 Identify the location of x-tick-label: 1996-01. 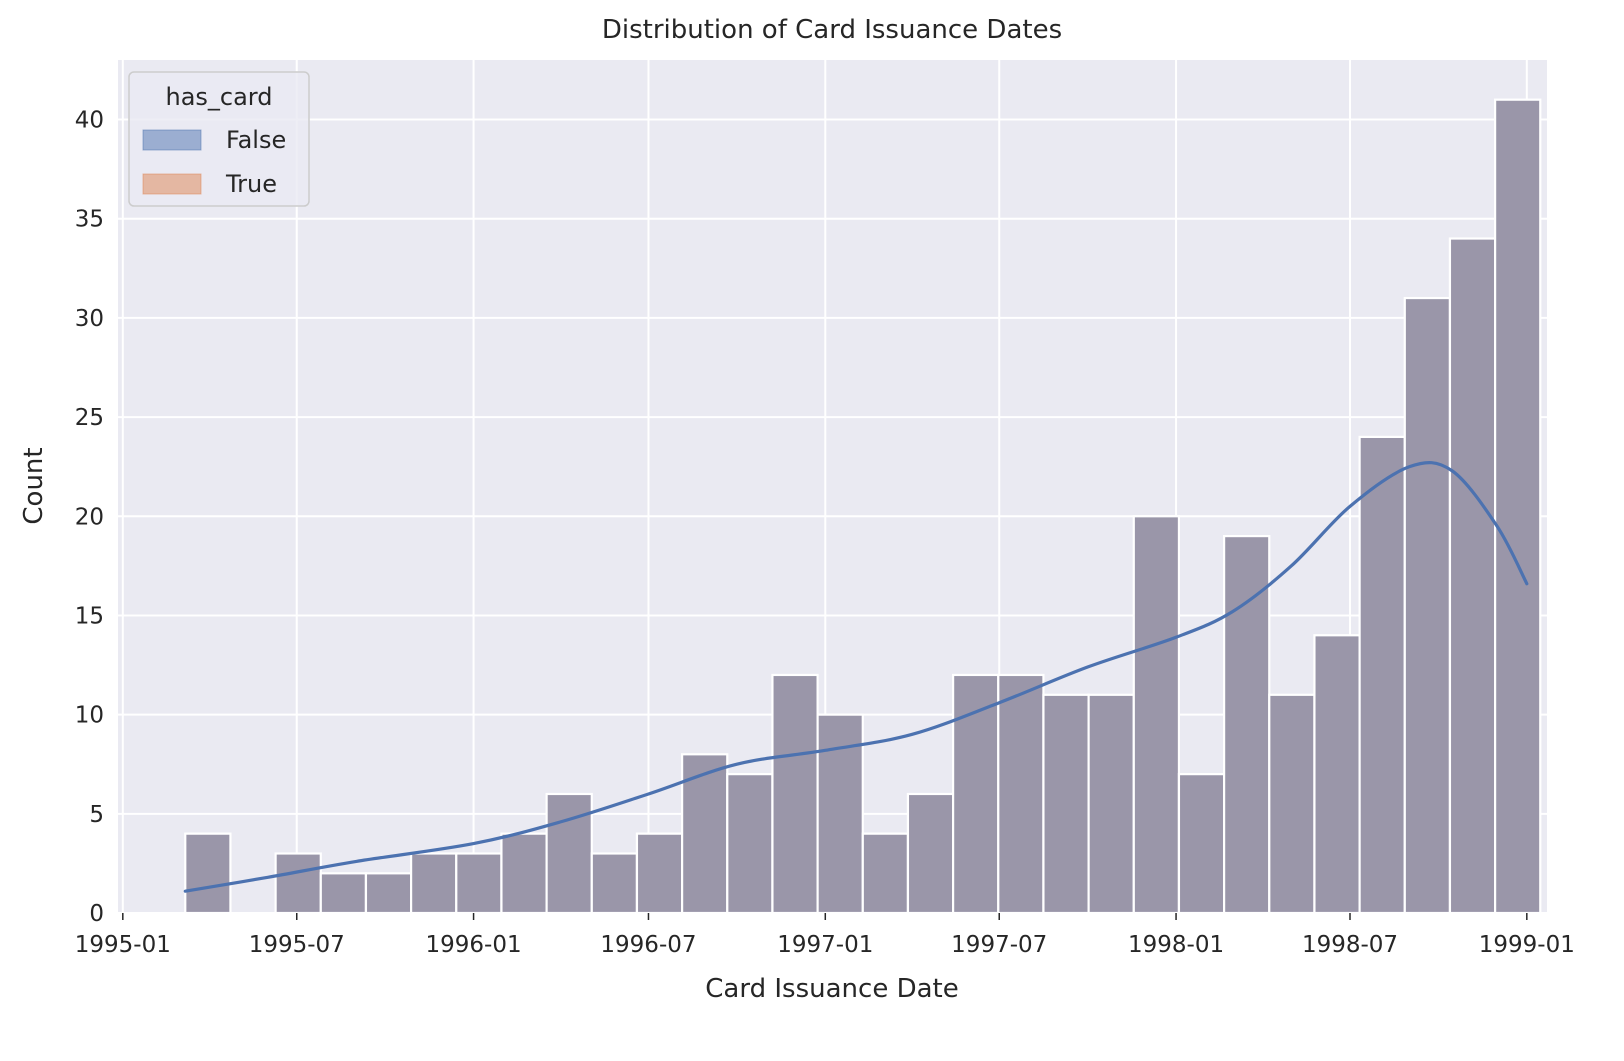
(474, 945).